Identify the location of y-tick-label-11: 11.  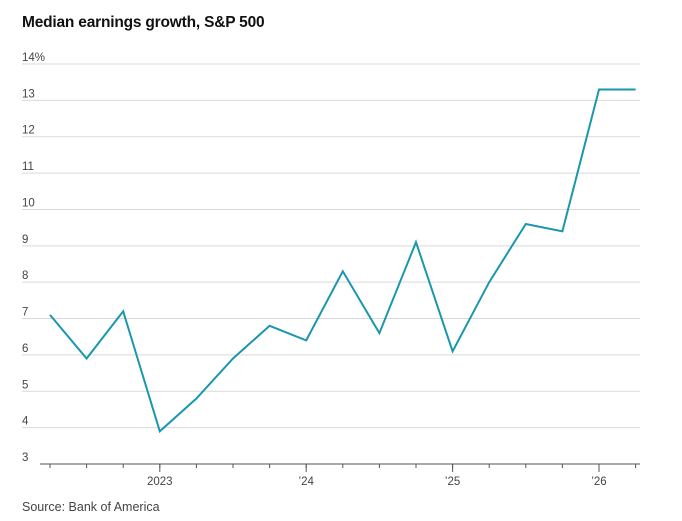
(28, 167).